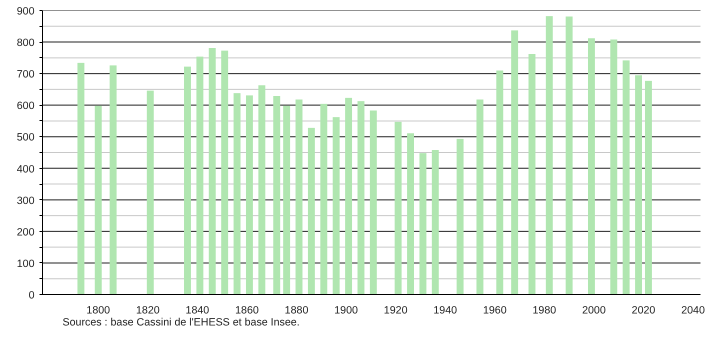 The width and height of the screenshot is (710, 340). What do you see at coordinates (25, 264) in the screenshot?
I see `y-tick-label: 100` at bounding box center [25, 264].